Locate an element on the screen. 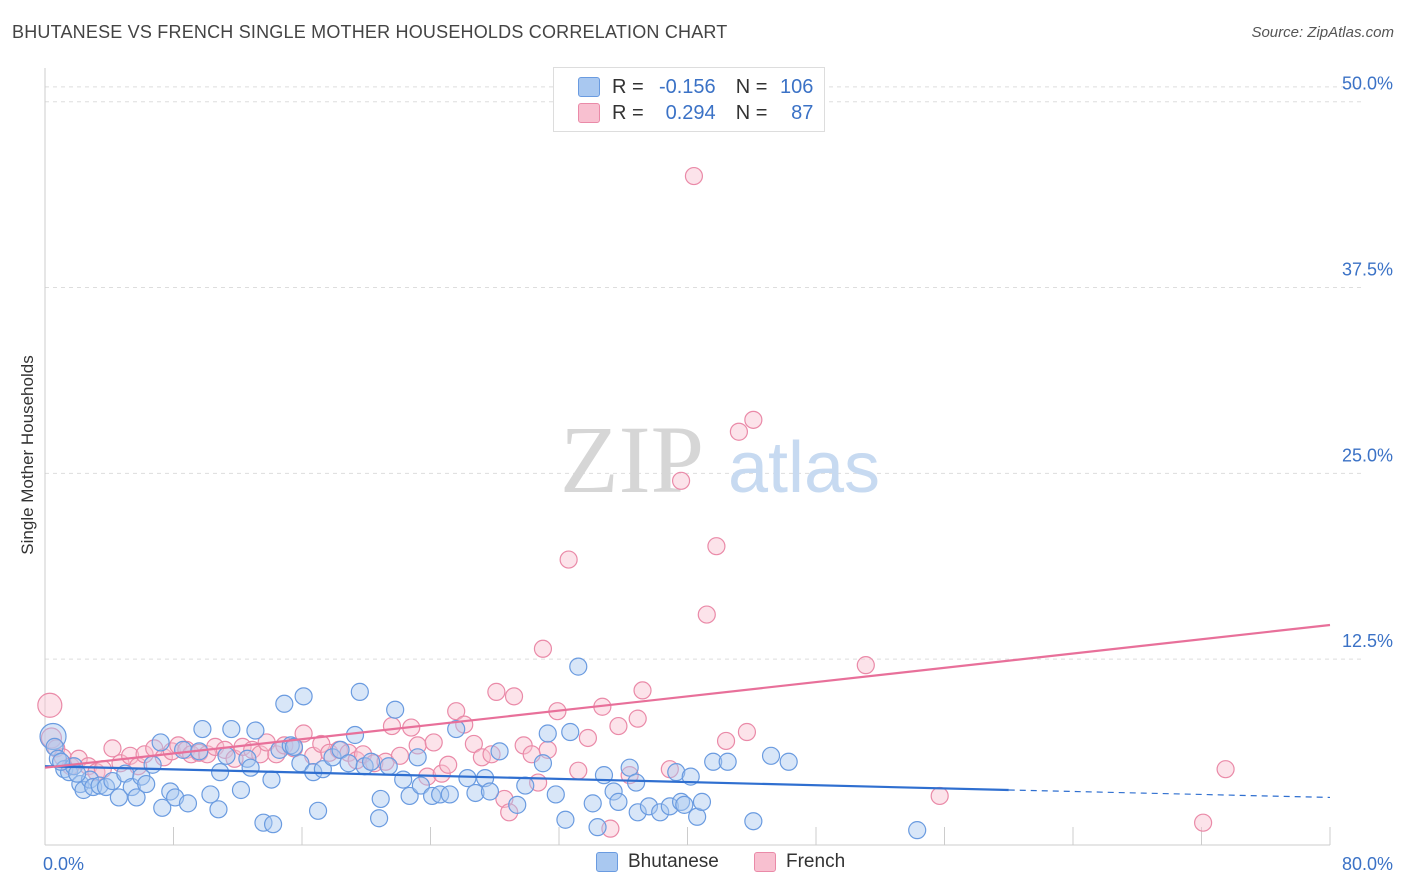 This screenshot has height=892, width=1406. watermark-atlas: atlas is located at coordinates (804, 468).